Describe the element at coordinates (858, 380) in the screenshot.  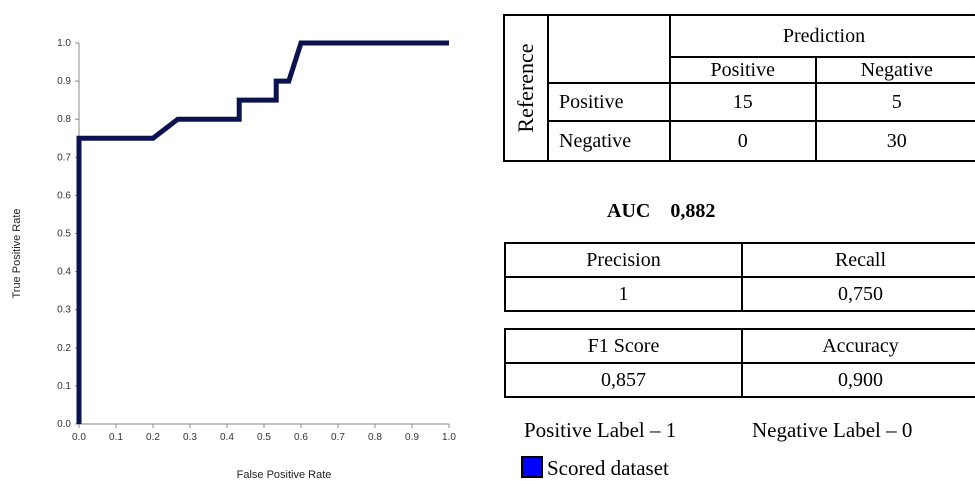
I see `accuracy-value: 0,900` at that location.